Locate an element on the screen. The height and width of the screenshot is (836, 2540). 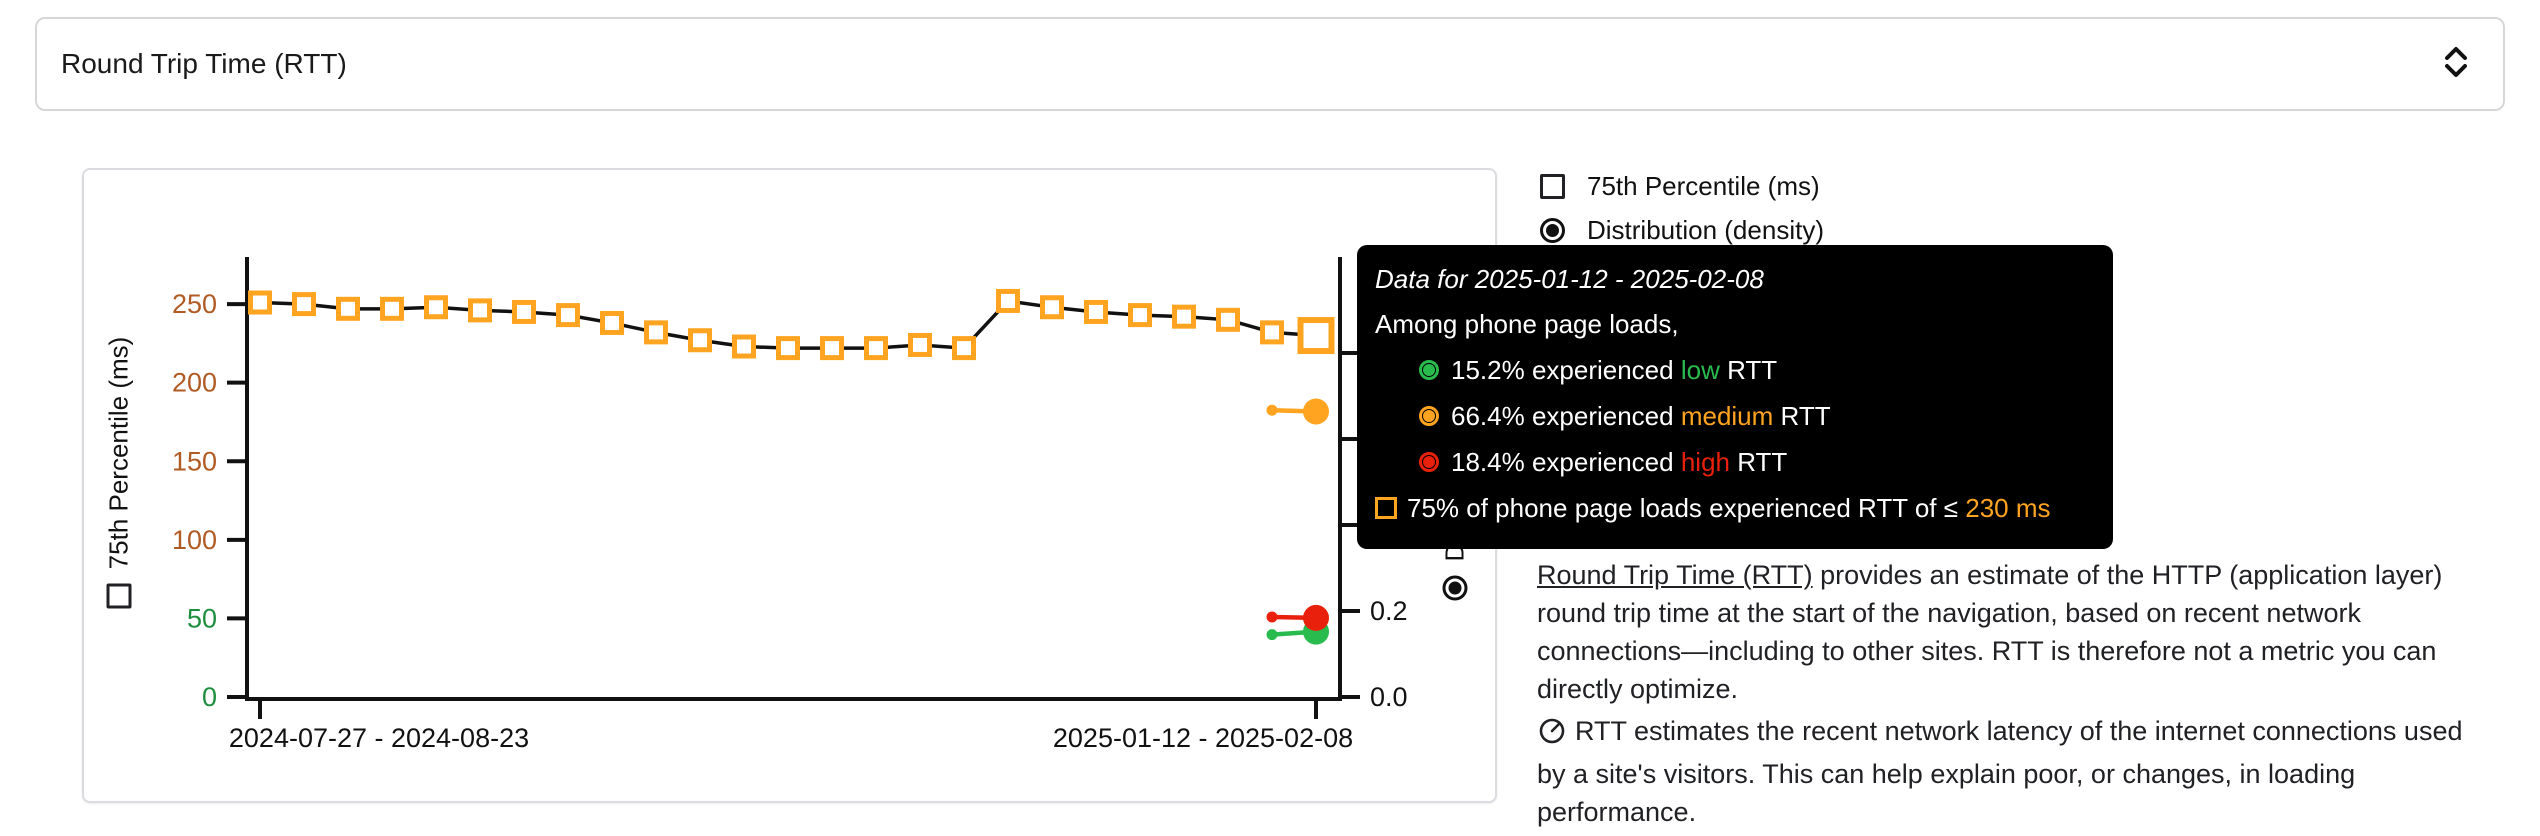
tooltip-subtitle: Among phone page loads, is located at coordinates (1527, 324).